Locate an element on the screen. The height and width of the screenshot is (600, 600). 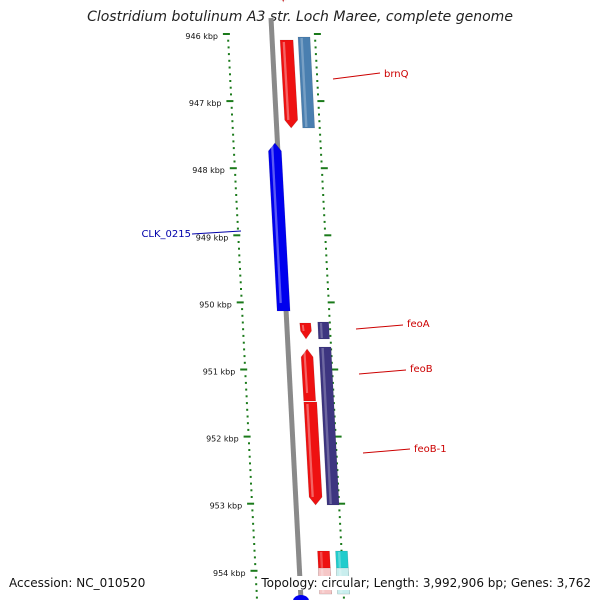
gene-brnQ is located at coordinates (289, 84).